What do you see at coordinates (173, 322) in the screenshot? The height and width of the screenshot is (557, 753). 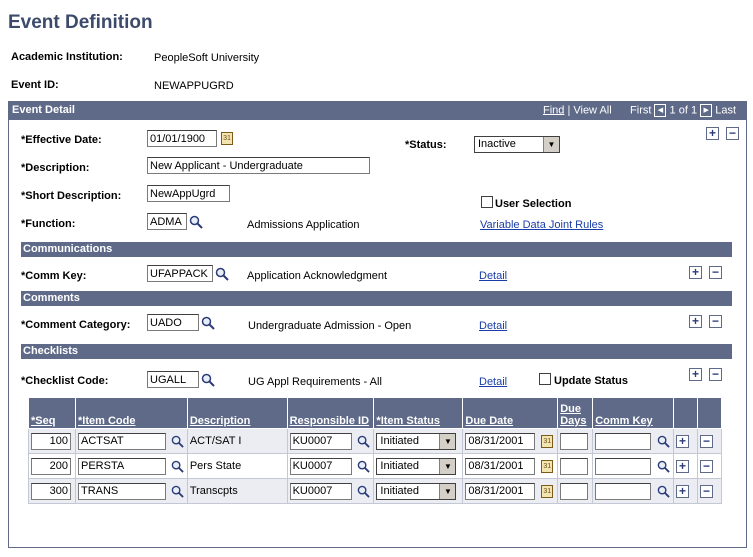 I see `comment-category-input` at bounding box center [173, 322].